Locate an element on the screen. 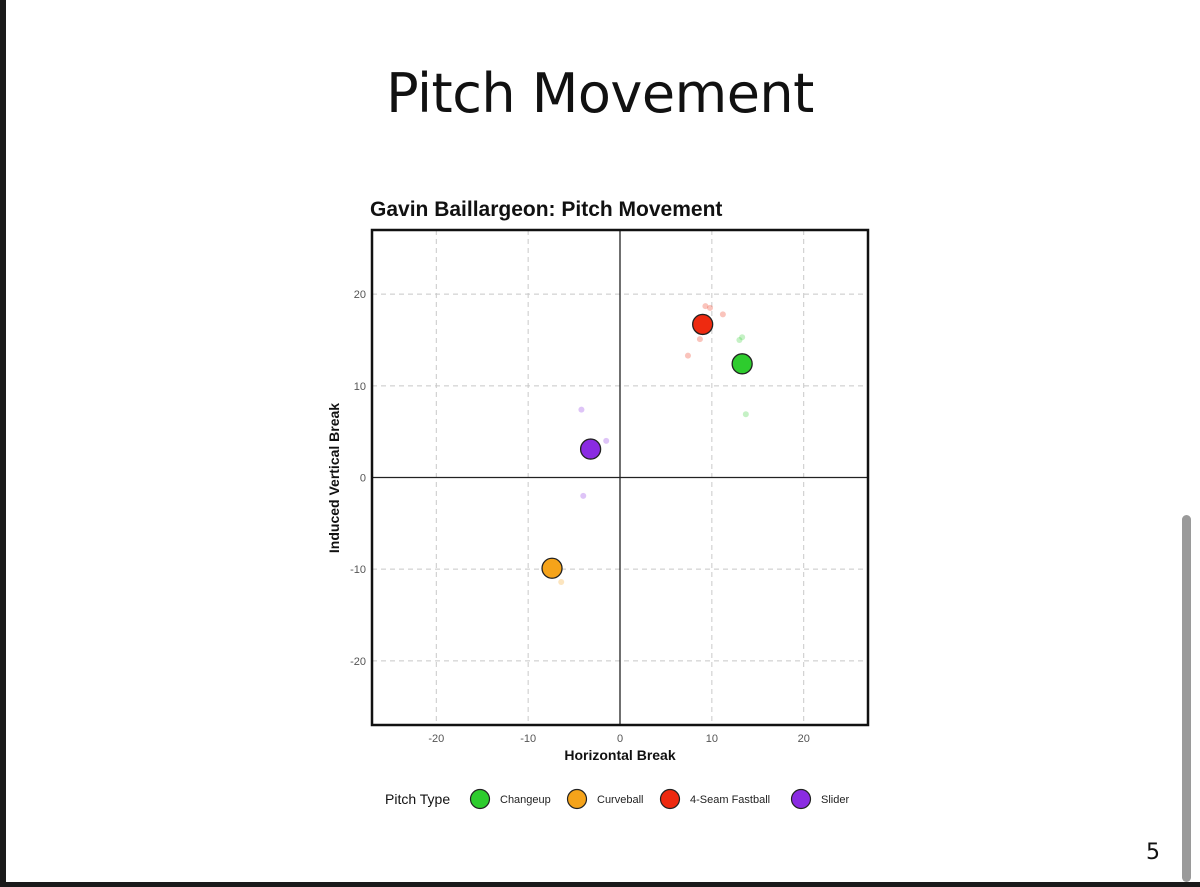 This screenshot has height=887, width=1200. legend-label: Curveball is located at coordinates (620, 800).